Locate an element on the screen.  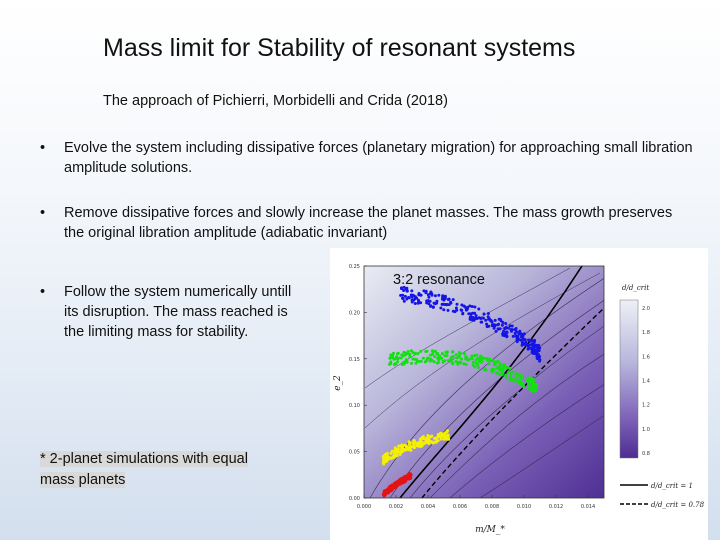
y-ticks: 0.00 0.05 0.10 0.15 0.20 0.25 is located at coordinates (358, 383).